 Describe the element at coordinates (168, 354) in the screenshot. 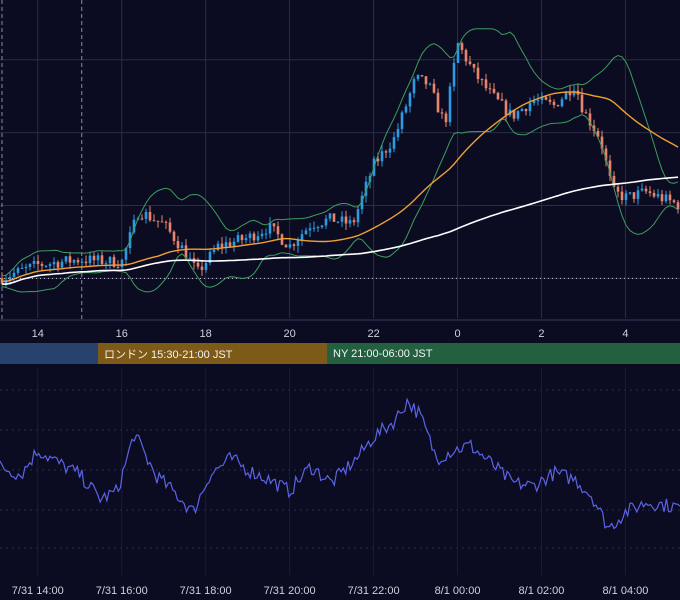

I see `session-london-label: ロンドン 15:30-21:00 JST` at that location.